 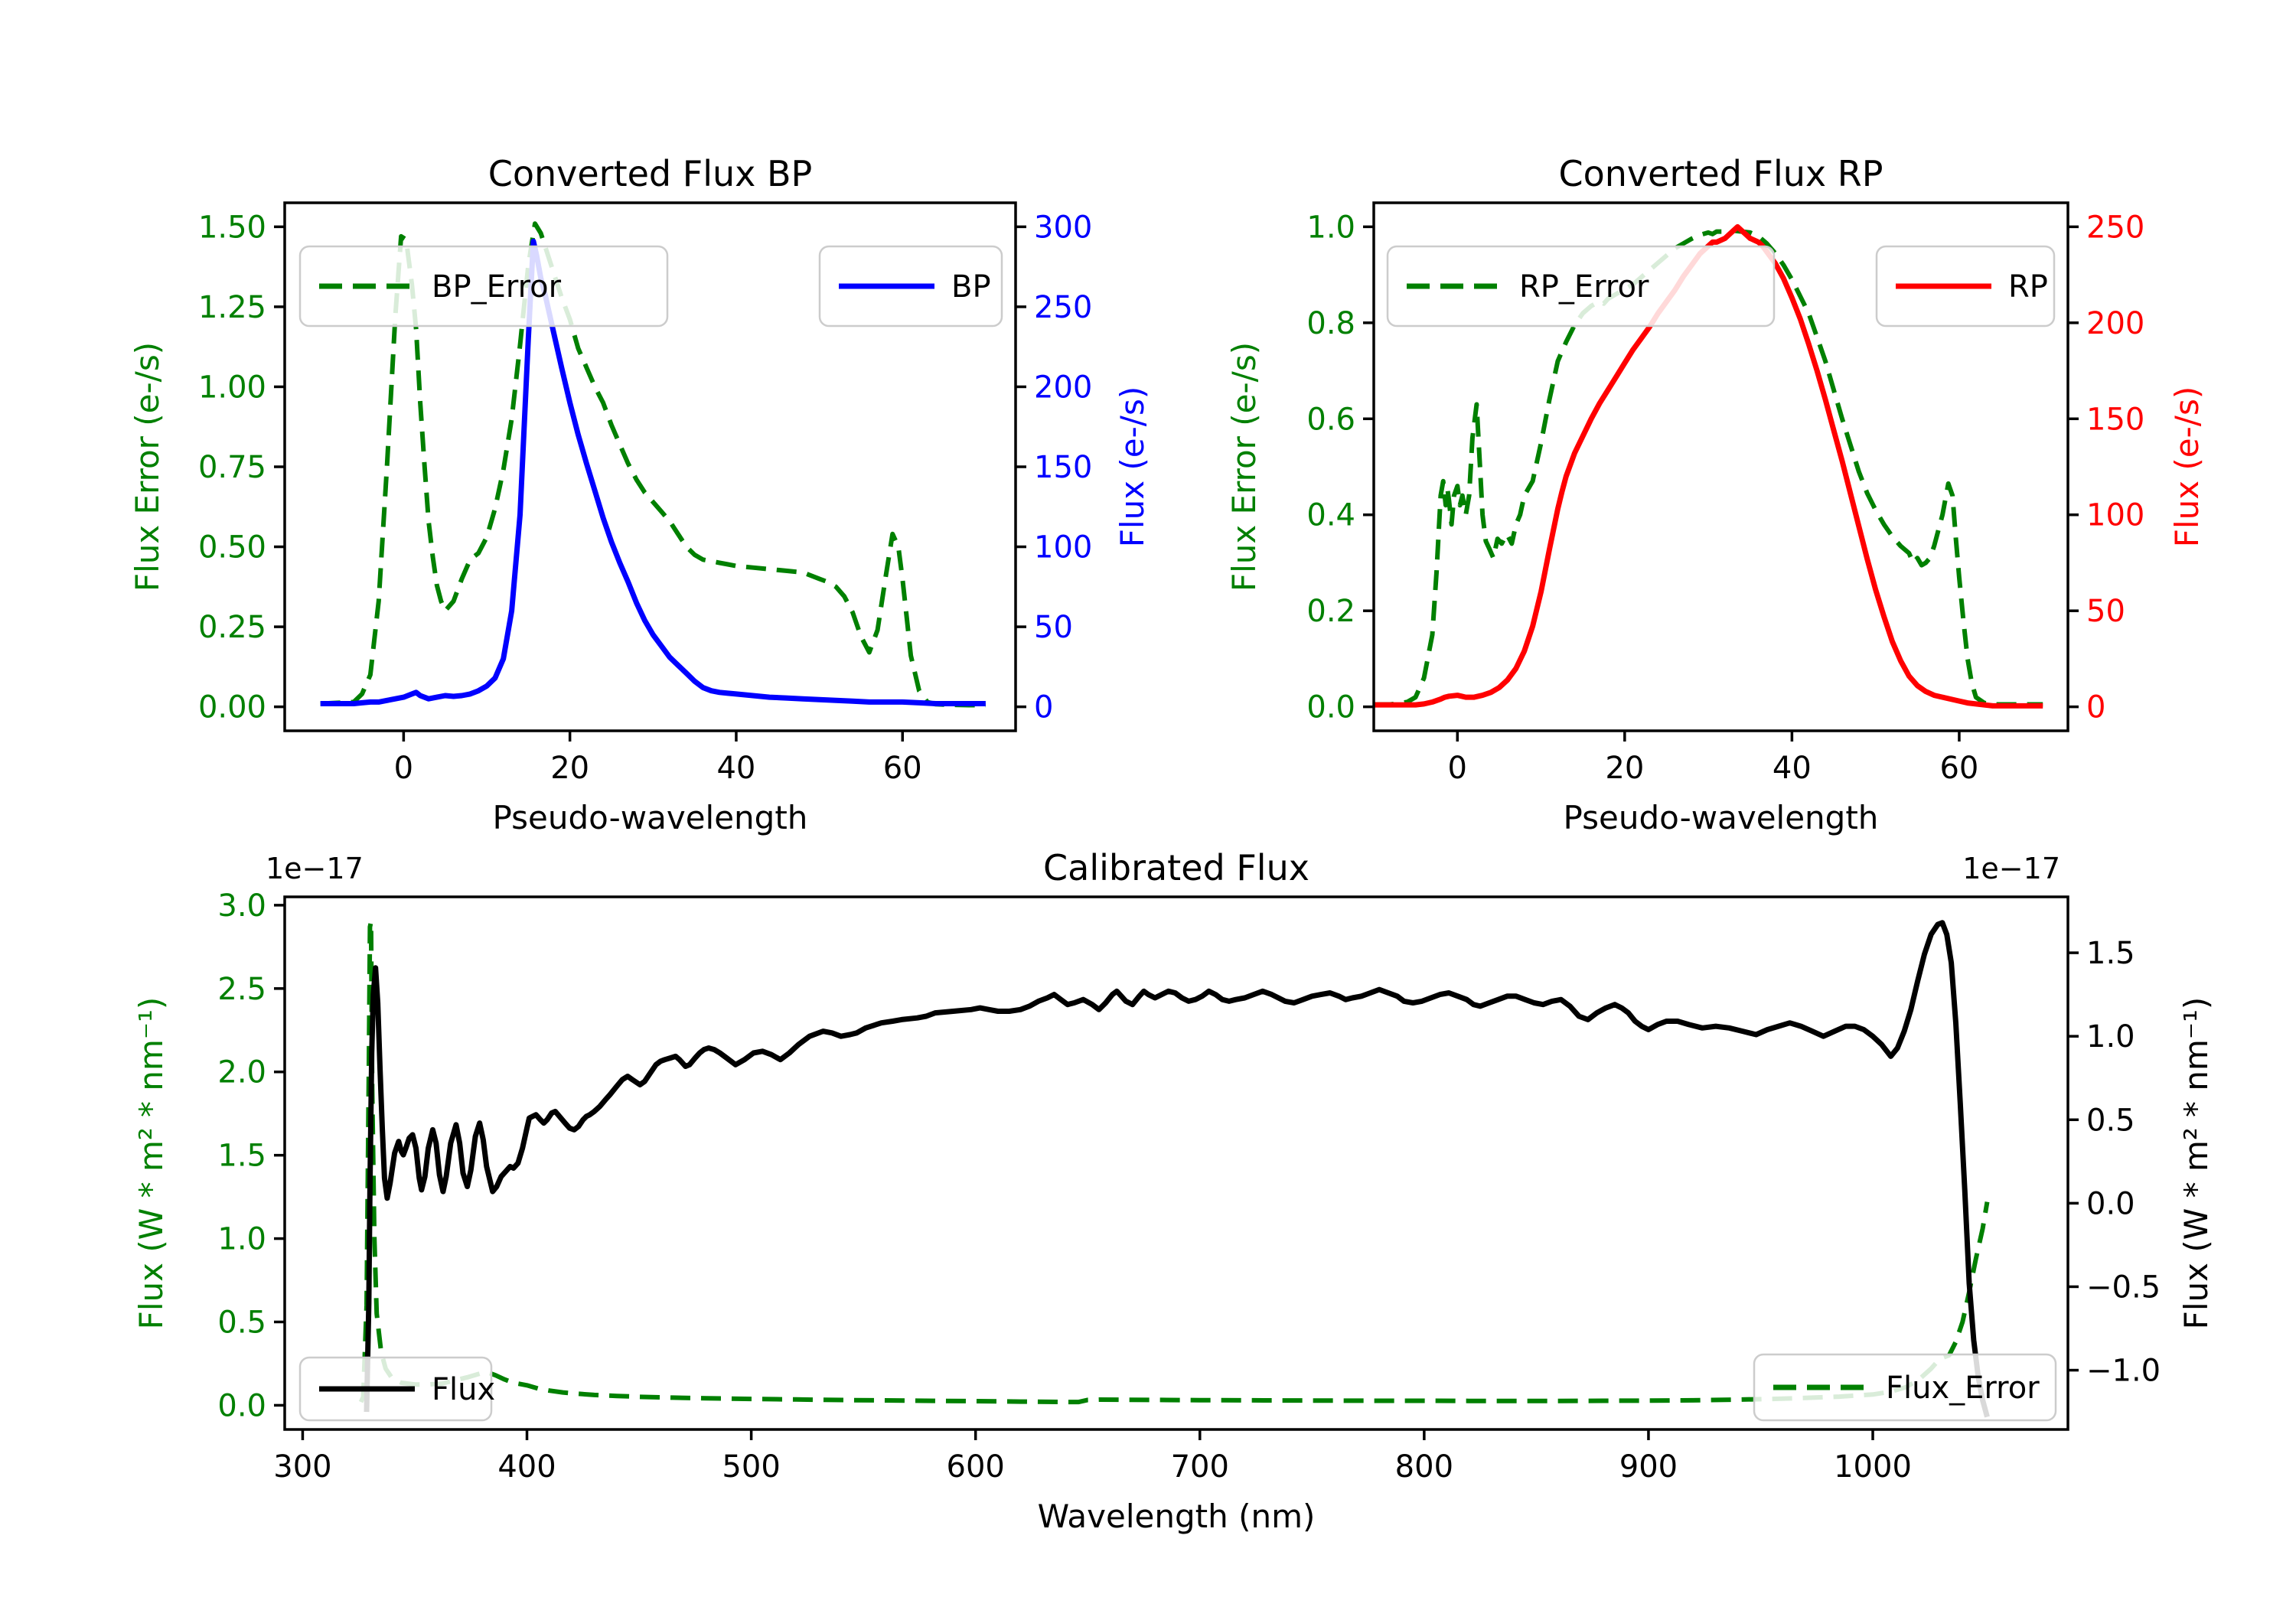 I want to click on left-tick-label: 0.00, so click(x=232, y=707).